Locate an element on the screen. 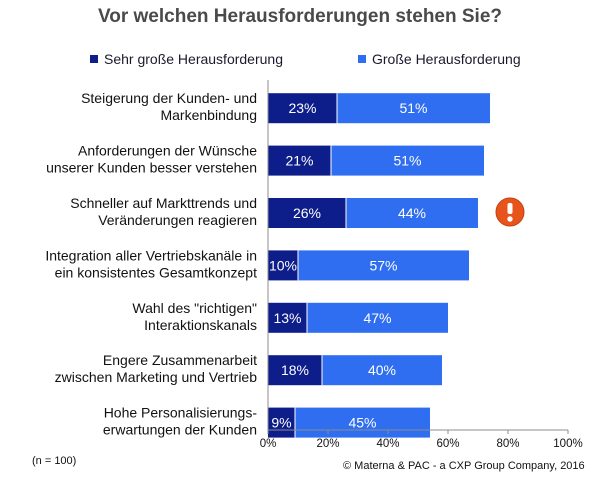 The width and height of the screenshot is (600, 490). bar-value-label: 40% is located at coordinates (382, 370).